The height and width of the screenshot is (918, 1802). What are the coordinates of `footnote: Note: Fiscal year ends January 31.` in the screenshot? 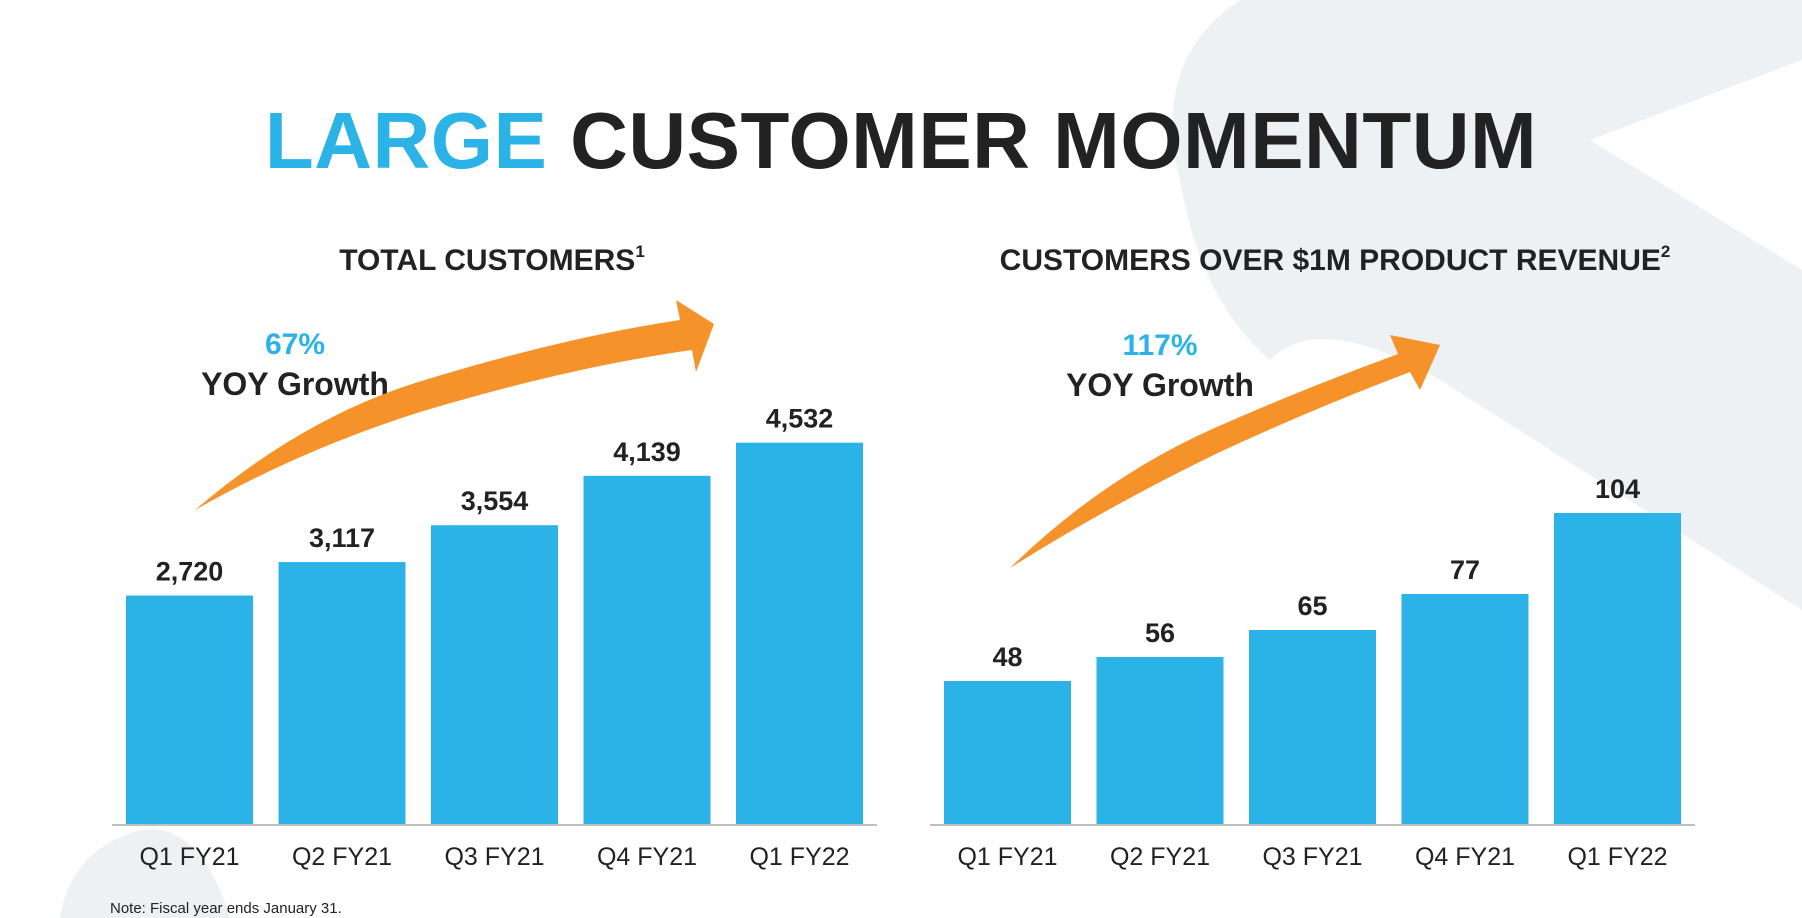 It's located at (226, 908).